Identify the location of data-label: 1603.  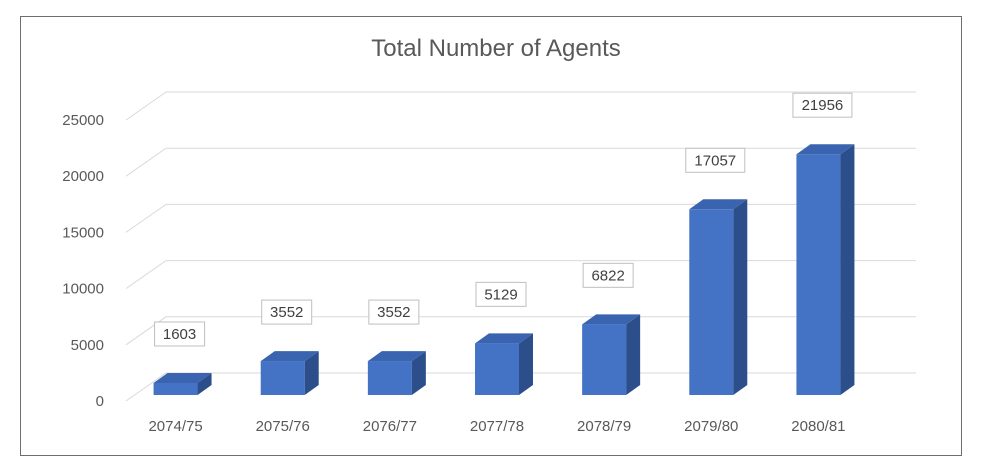
(179, 334).